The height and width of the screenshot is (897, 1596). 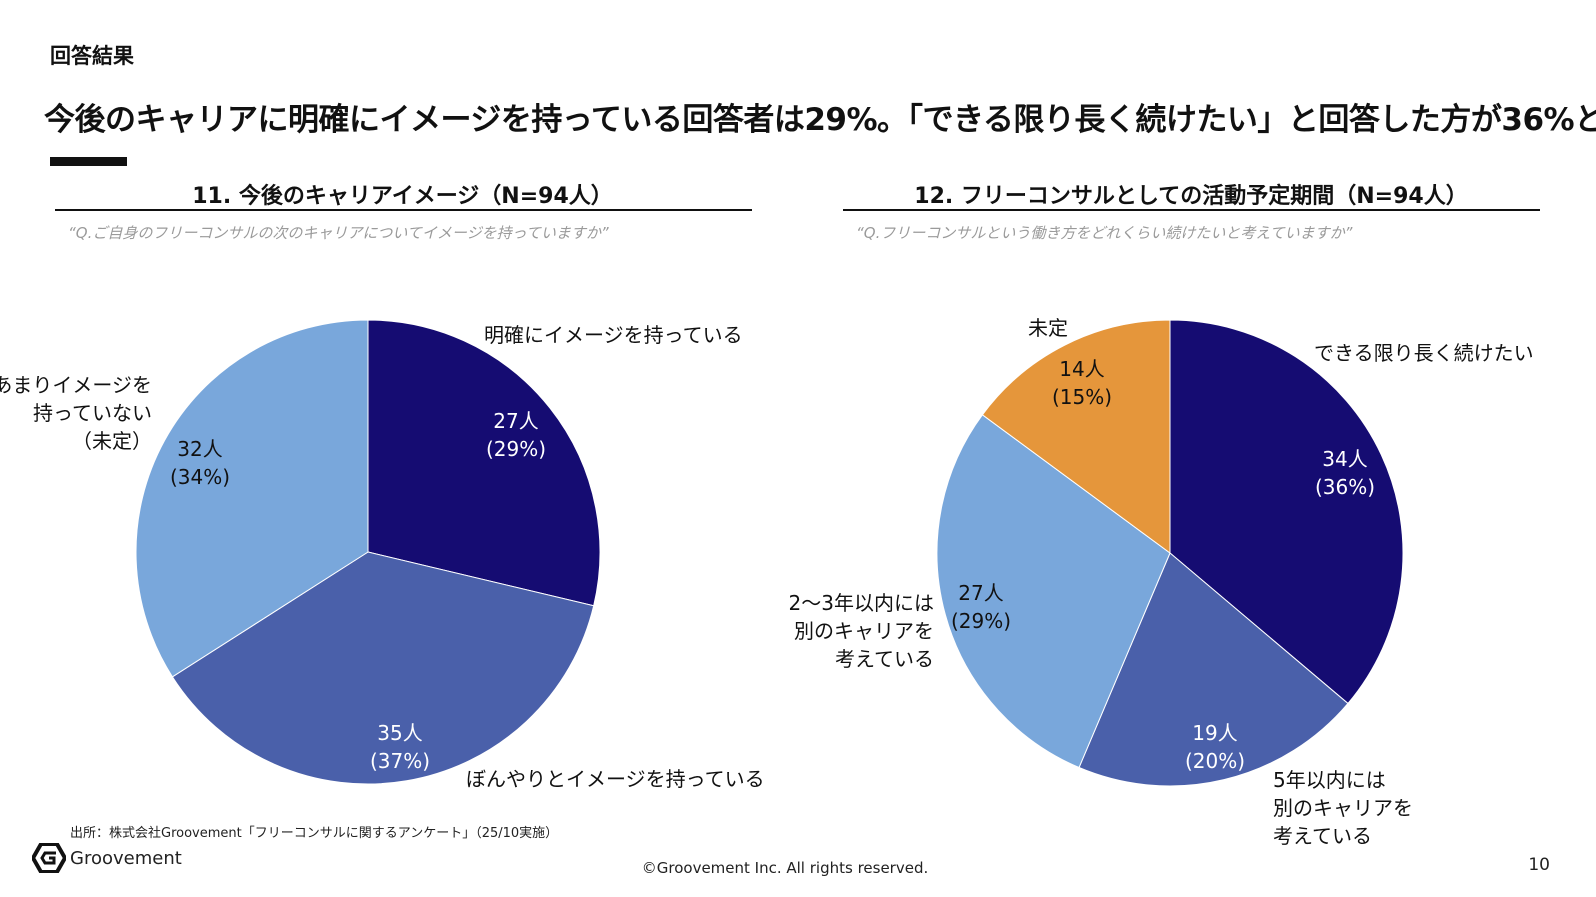 I want to click on chart1-question: “Q.ご自身のフリーコンサルの次のキャリアについてイメージを持っていますか”, so click(x=338, y=233).